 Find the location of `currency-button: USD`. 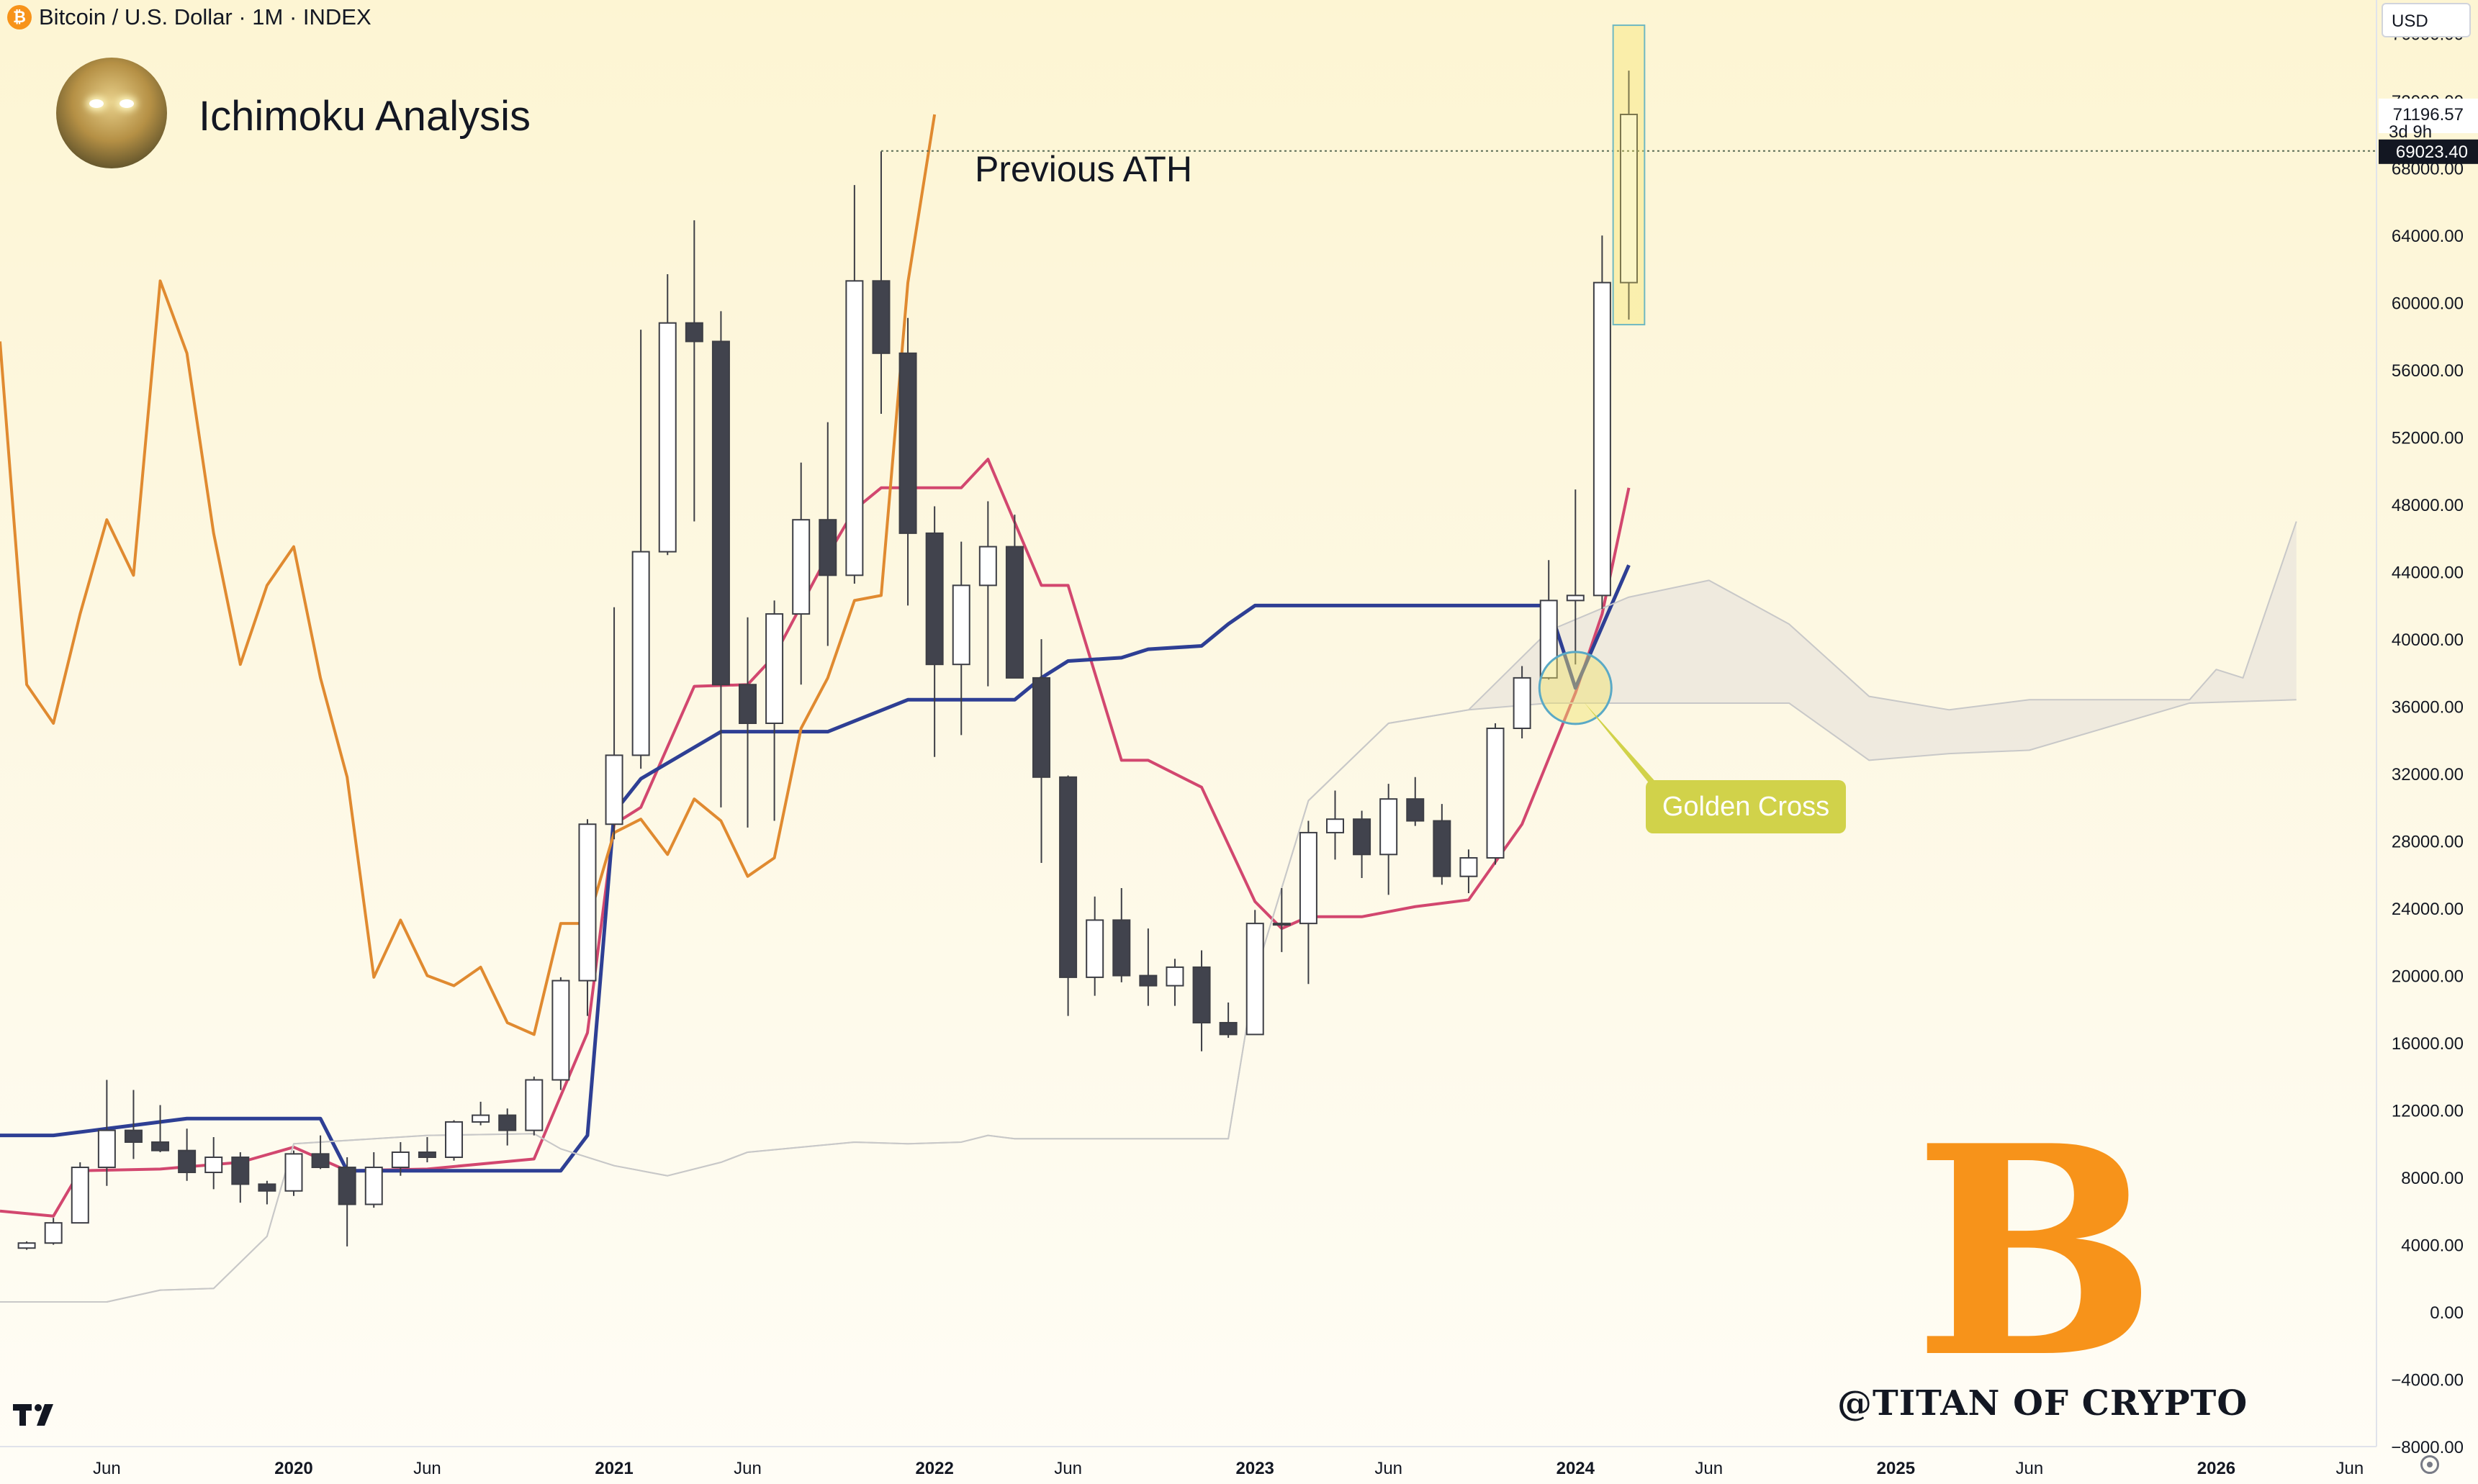

currency-button: USD is located at coordinates (2427, 20).